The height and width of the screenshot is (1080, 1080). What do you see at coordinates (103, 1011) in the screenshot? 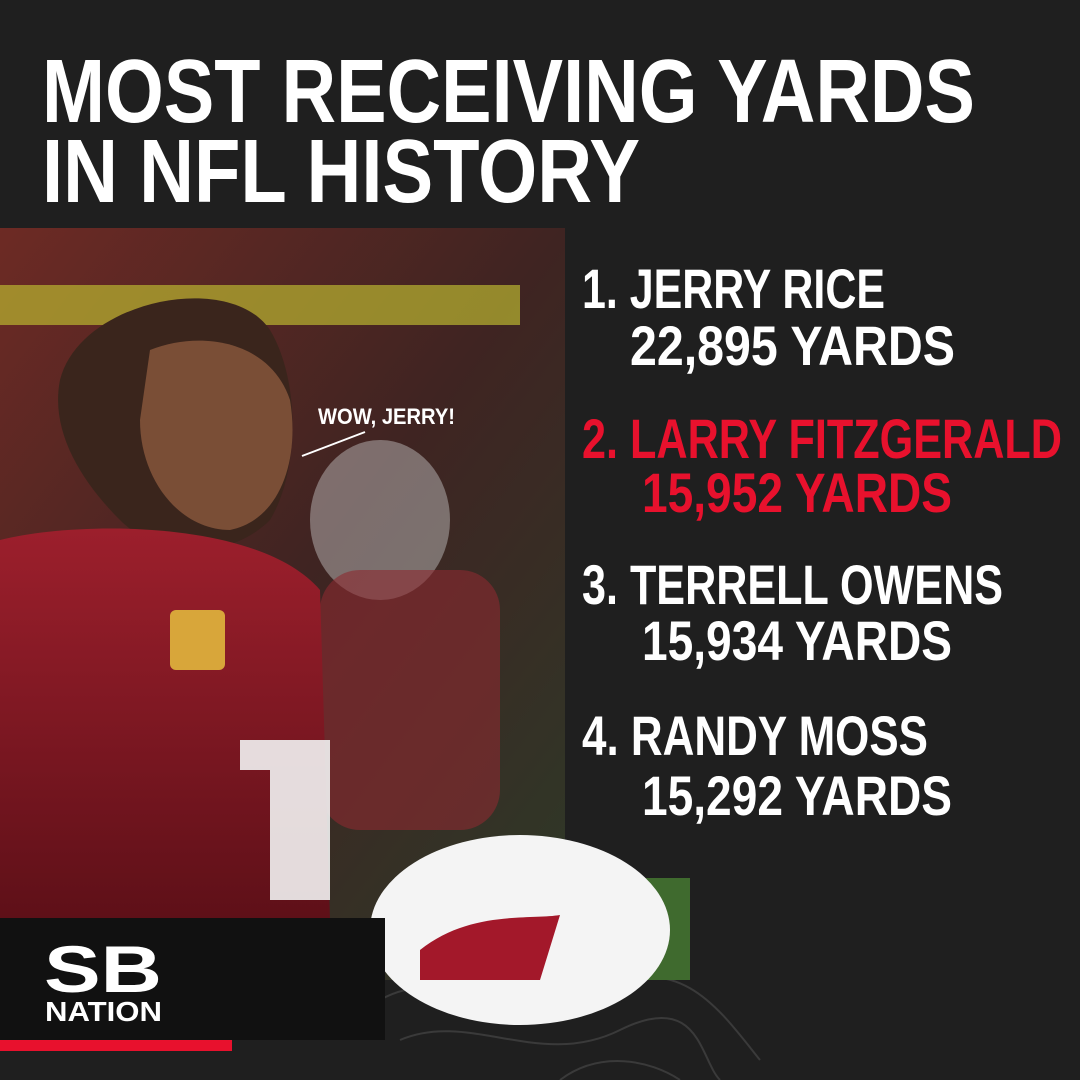
I see `logo-bottom: NATION` at bounding box center [103, 1011].